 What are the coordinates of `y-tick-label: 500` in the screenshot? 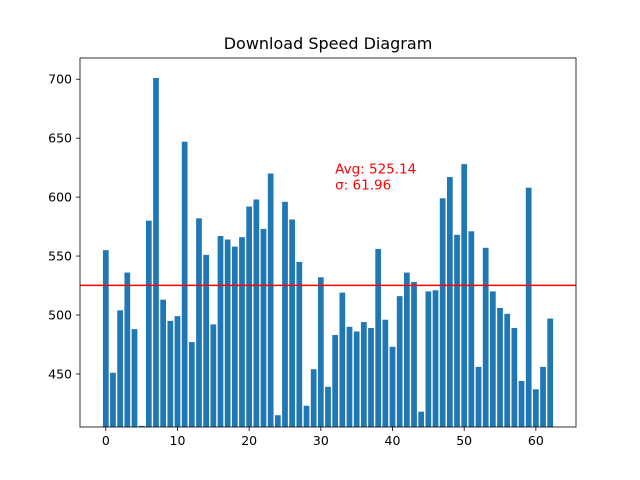 It's located at (60, 315).